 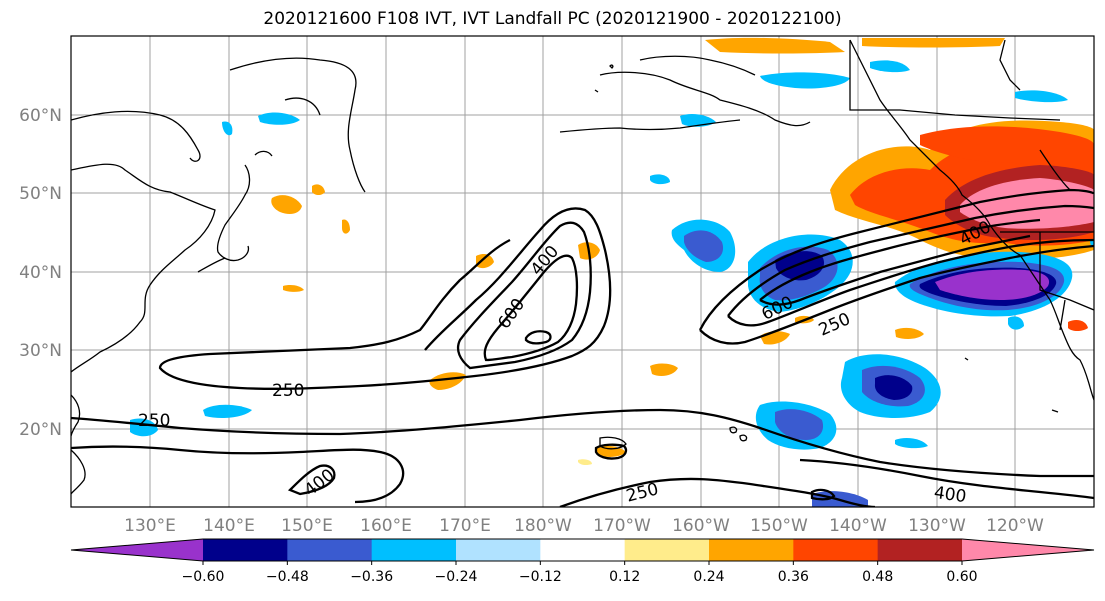 What do you see at coordinates (40, 194) in the screenshot?
I see `lat-label: 50°N` at bounding box center [40, 194].